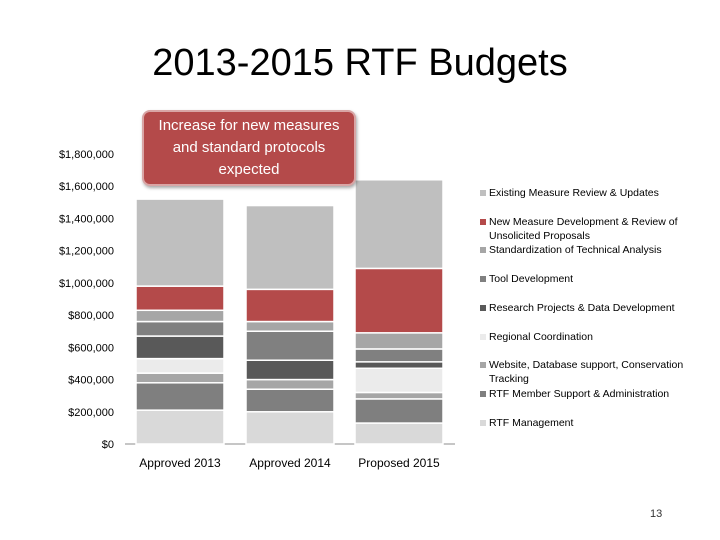  What do you see at coordinates (531, 279) in the screenshot?
I see `legend-label: Tool Development` at bounding box center [531, 279].